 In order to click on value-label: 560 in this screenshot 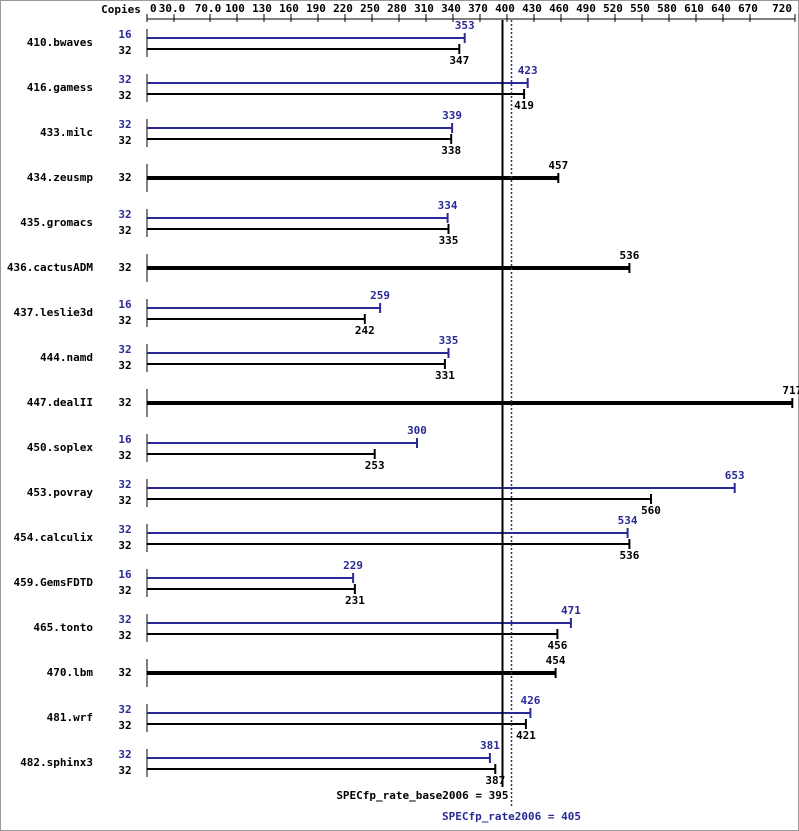, I will do `click(651, 510)`.